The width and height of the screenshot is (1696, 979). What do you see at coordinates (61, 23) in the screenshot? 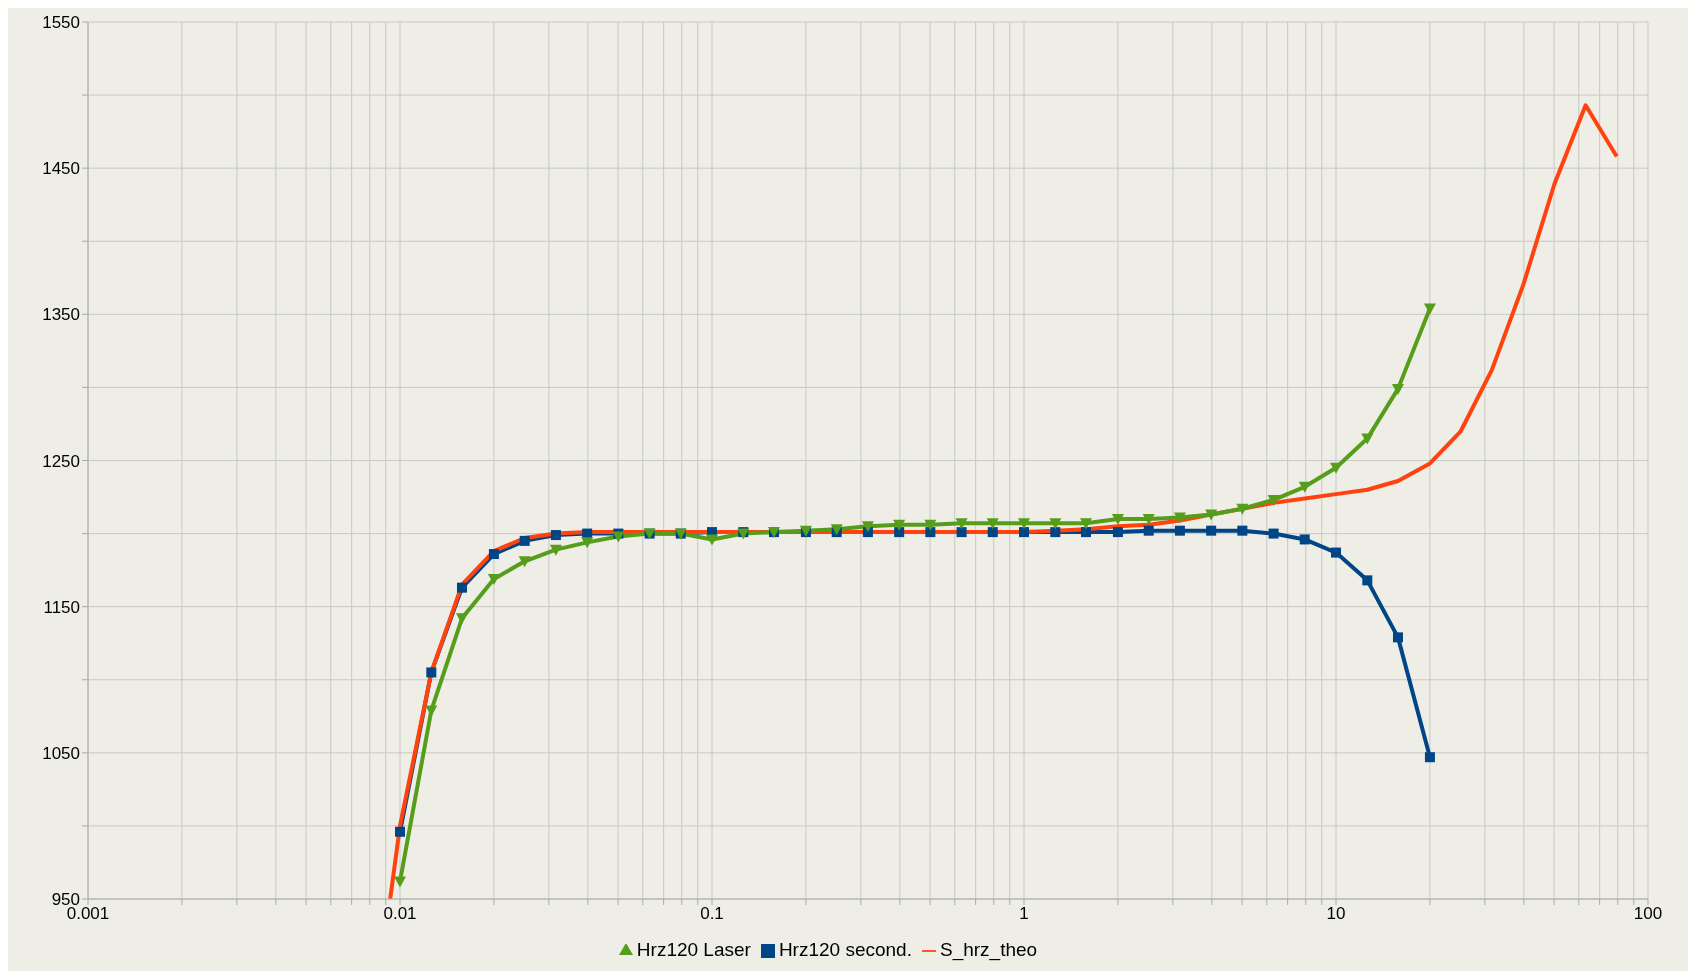
I see `y-tick-label: 1550` at bounding box center [61, 23].